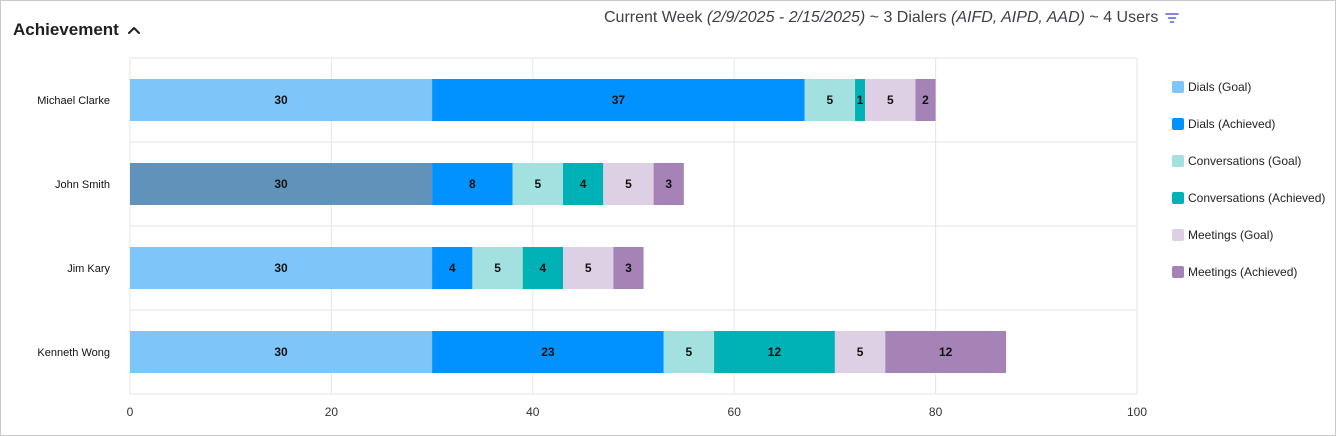 The width and height of the screenshot is (1336, 436). I want to click on legend-item: Meetings (Goal), so click(1248, 234).